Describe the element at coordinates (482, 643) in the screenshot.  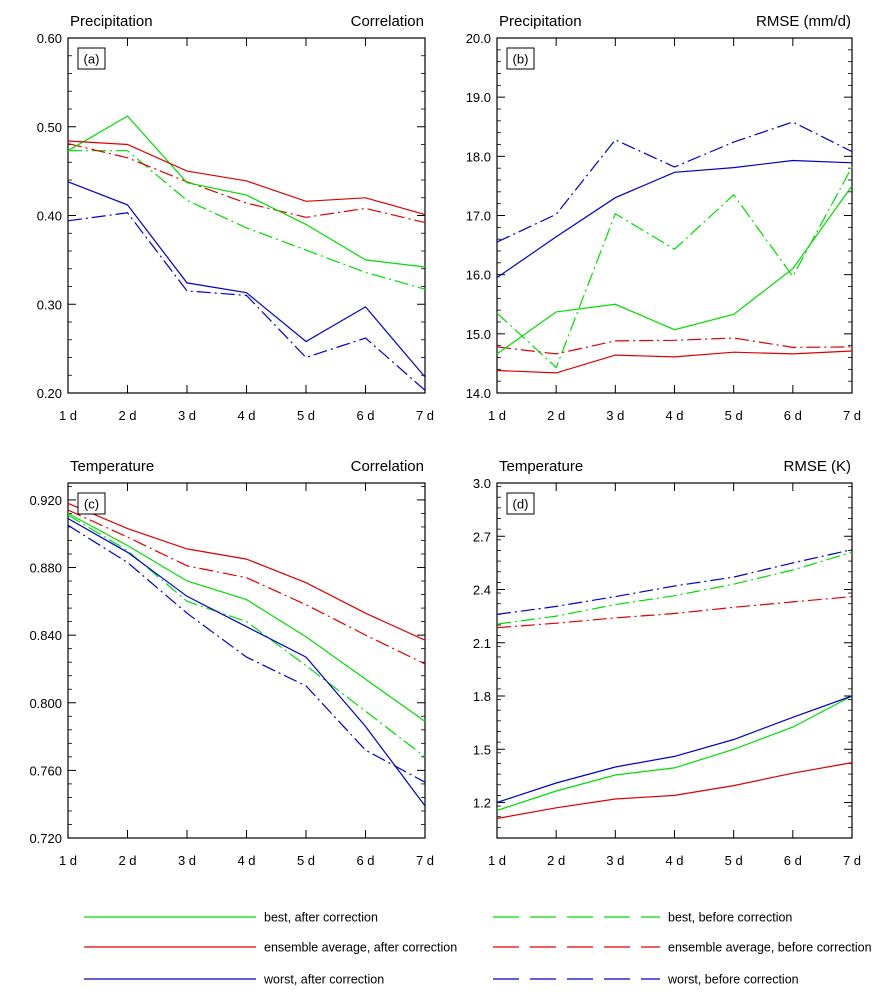
I see `y-tick-label: 2.1` at that location.